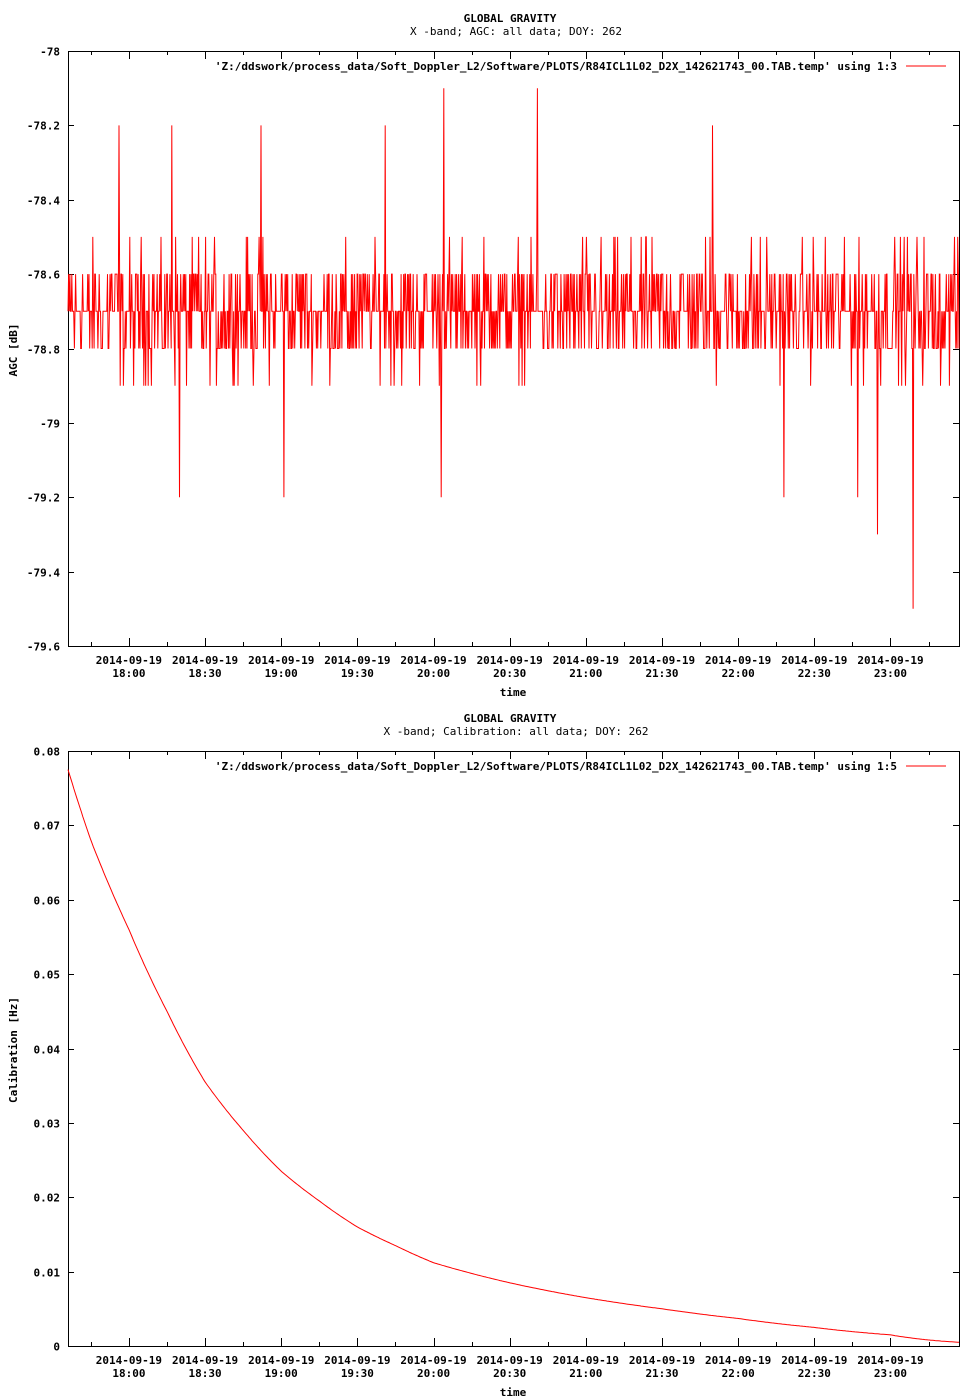 The image size is (980, 1400). Describe the element at coordinates (814, 1373) in the screenshot. I see `cal-x-tick-time: 22:30` at that location.